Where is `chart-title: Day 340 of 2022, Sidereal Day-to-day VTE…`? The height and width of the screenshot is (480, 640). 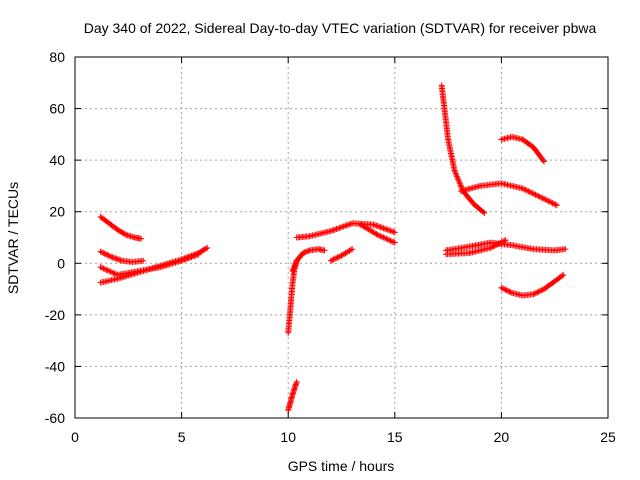
chart-title: Day 340 of 2022, Sidereal Day-to-day VTE… is located at coordinates (340, 28).